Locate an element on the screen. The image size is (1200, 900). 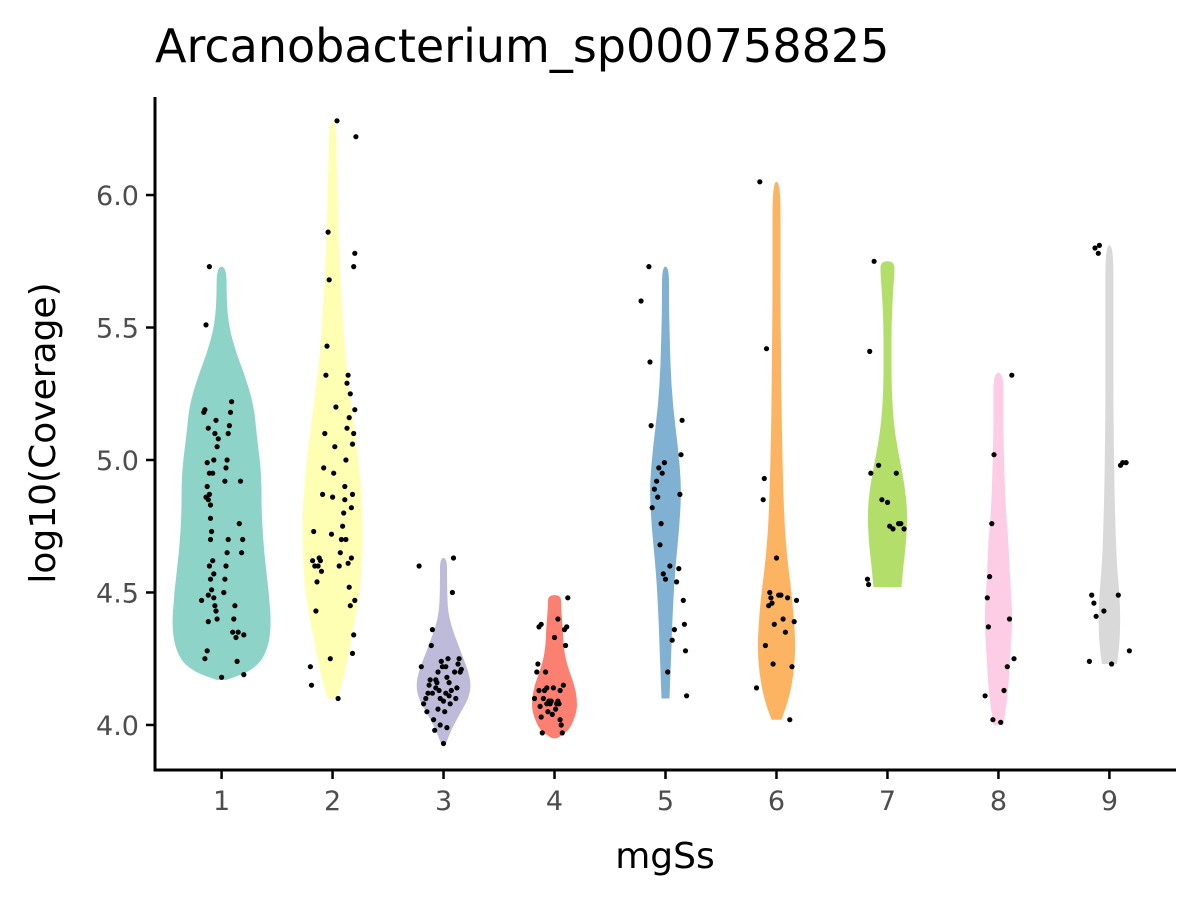
x-tick-label: 8 is located at coordinates (998, 801).